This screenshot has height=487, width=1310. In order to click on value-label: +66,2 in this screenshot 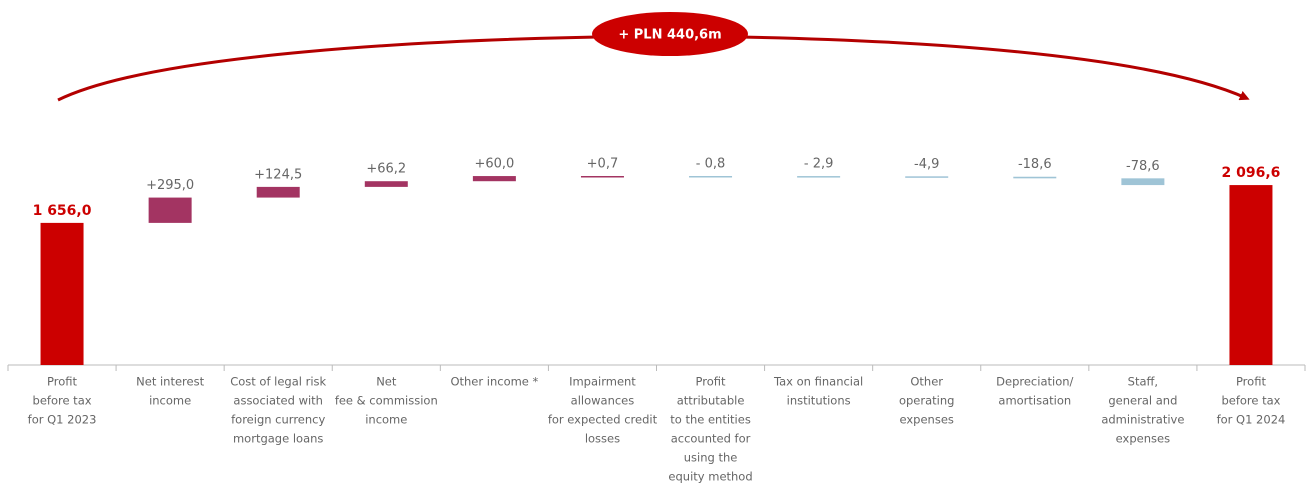, I will do `click(386, 169)`.